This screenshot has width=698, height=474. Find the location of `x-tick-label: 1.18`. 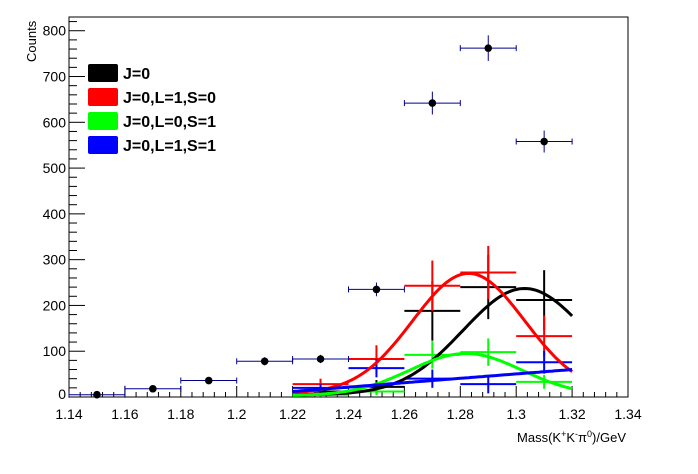

x-tick-label: 1.18 is located at coordinates (180, 414).